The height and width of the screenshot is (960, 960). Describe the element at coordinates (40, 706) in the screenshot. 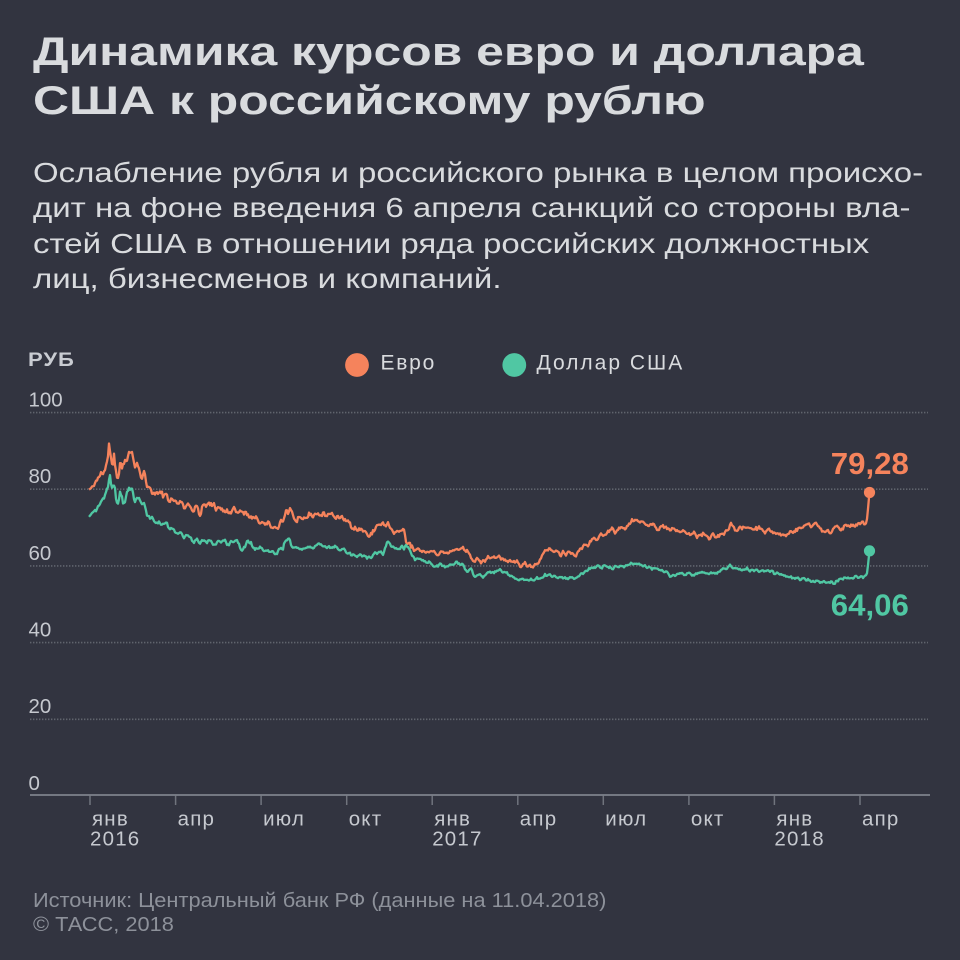

I see `svg-text: 20` at that location.